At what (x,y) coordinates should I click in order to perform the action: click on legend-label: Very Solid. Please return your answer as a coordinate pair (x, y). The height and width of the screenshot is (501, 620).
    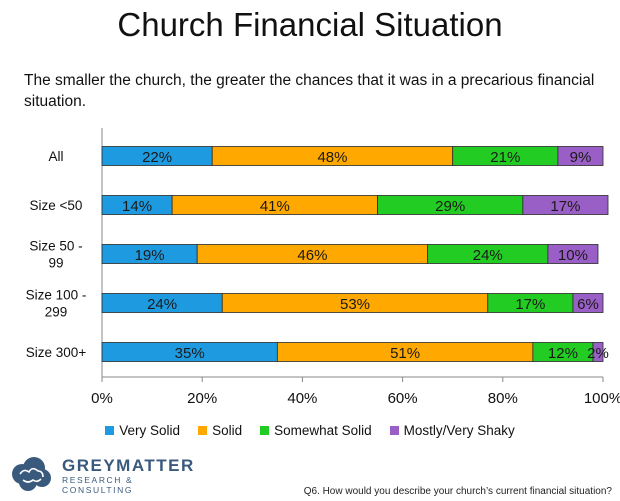
    Looking at the image, I should click on (150, 430).